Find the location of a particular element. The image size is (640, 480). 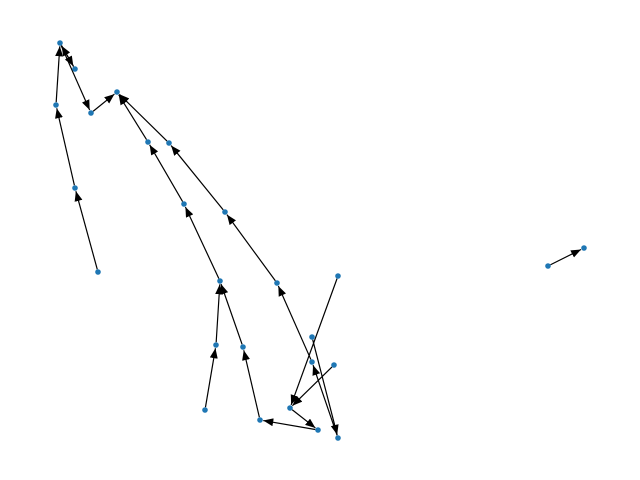

edge-n5-n4 is located at coordinates (86, 230).